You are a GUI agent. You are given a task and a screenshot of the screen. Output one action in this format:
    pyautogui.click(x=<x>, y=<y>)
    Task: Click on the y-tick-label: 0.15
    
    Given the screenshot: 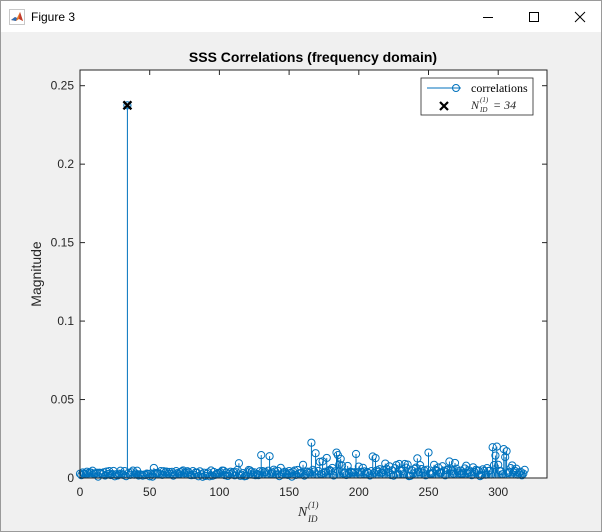 What is the action you would take?
    pyautogui.click(x=63, y=243)
    